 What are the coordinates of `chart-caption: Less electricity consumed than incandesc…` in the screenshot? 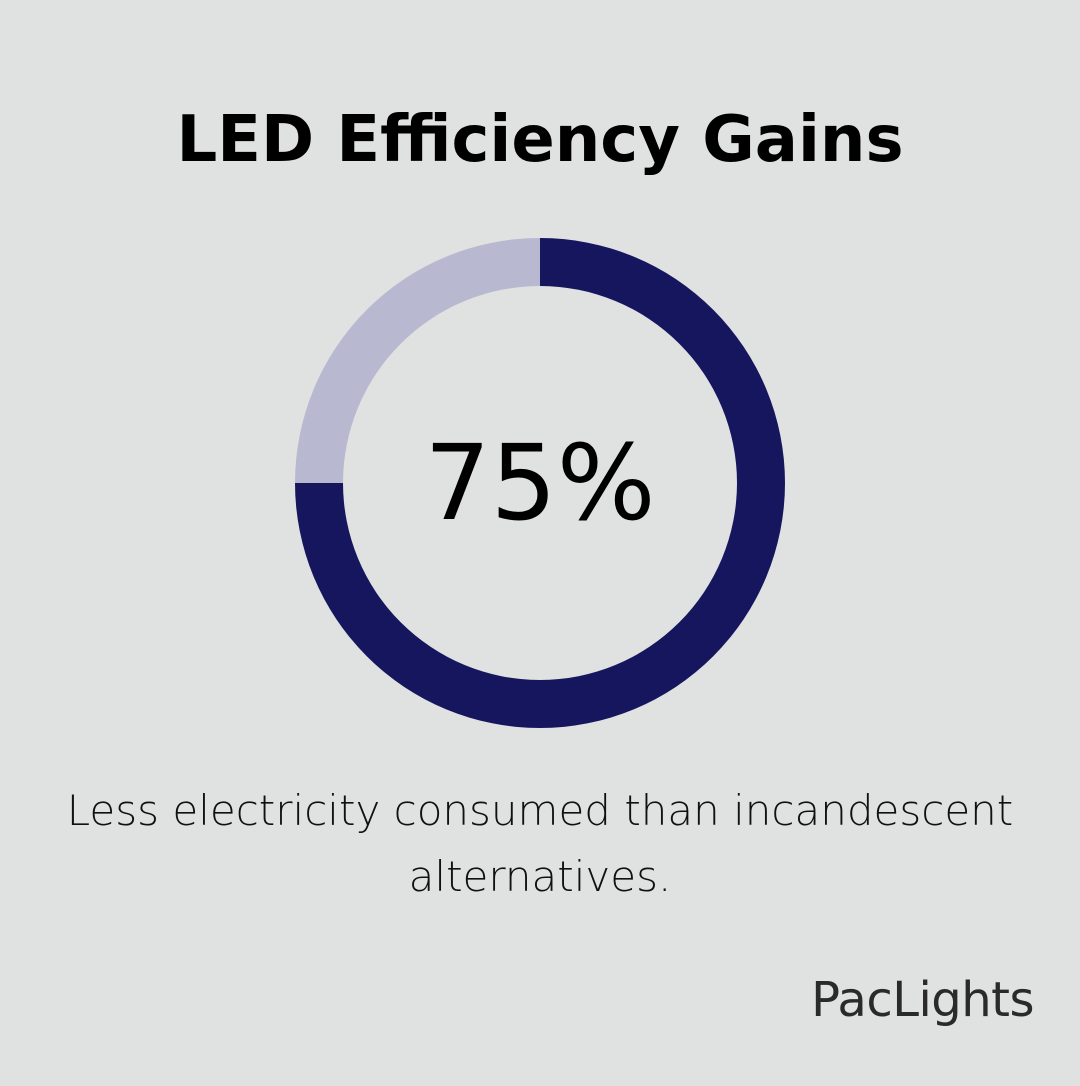 It's located at (540, 843).